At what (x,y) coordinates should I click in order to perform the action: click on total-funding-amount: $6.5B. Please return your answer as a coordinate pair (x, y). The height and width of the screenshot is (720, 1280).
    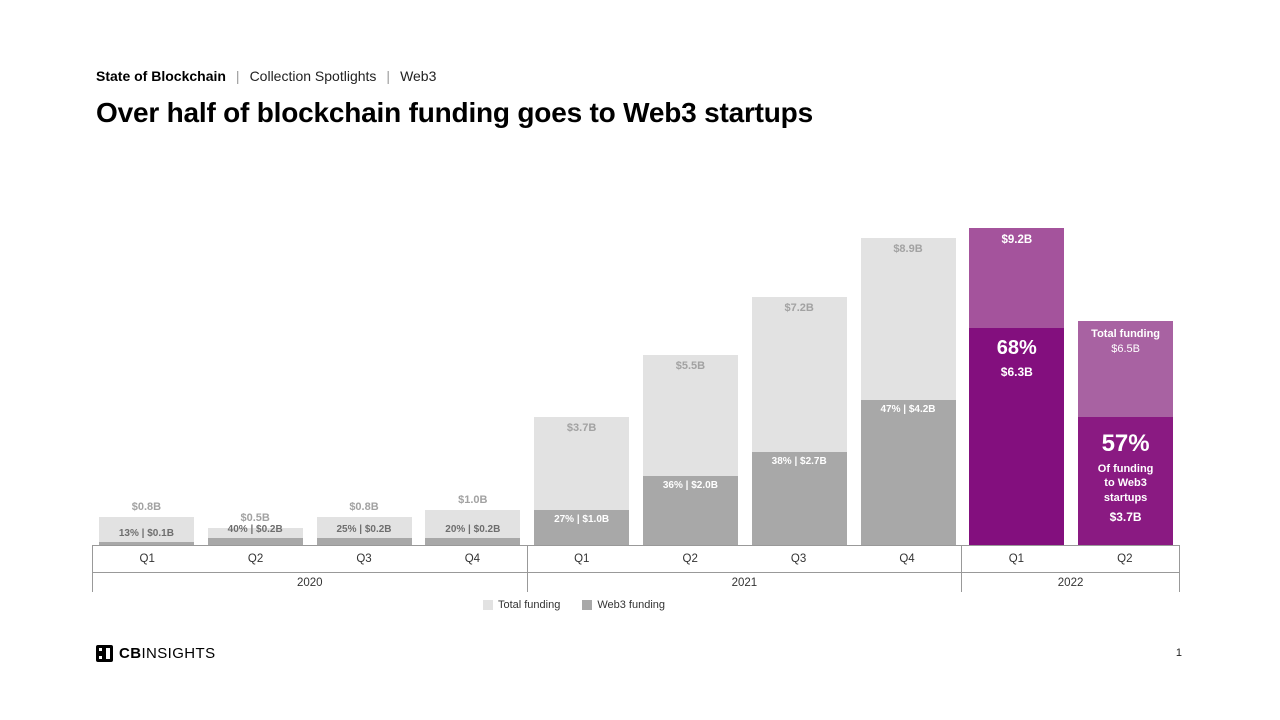
    Looking at the image, I should click on (1125, 349).